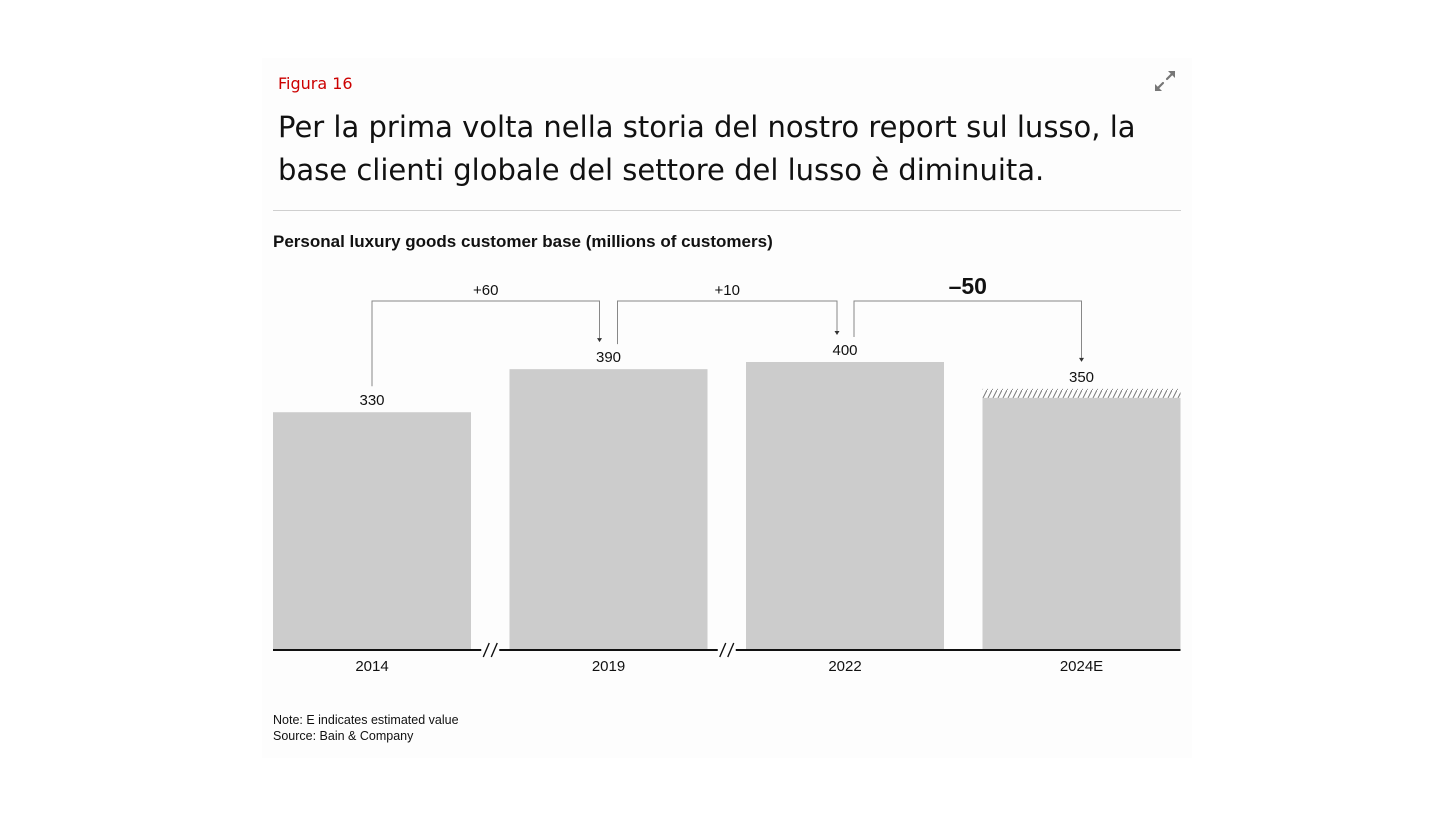 The image size is (1456, 819). Describe the element at coordinates (1081, 393) in the screenshot. I see `estimate-hatch` at that location.